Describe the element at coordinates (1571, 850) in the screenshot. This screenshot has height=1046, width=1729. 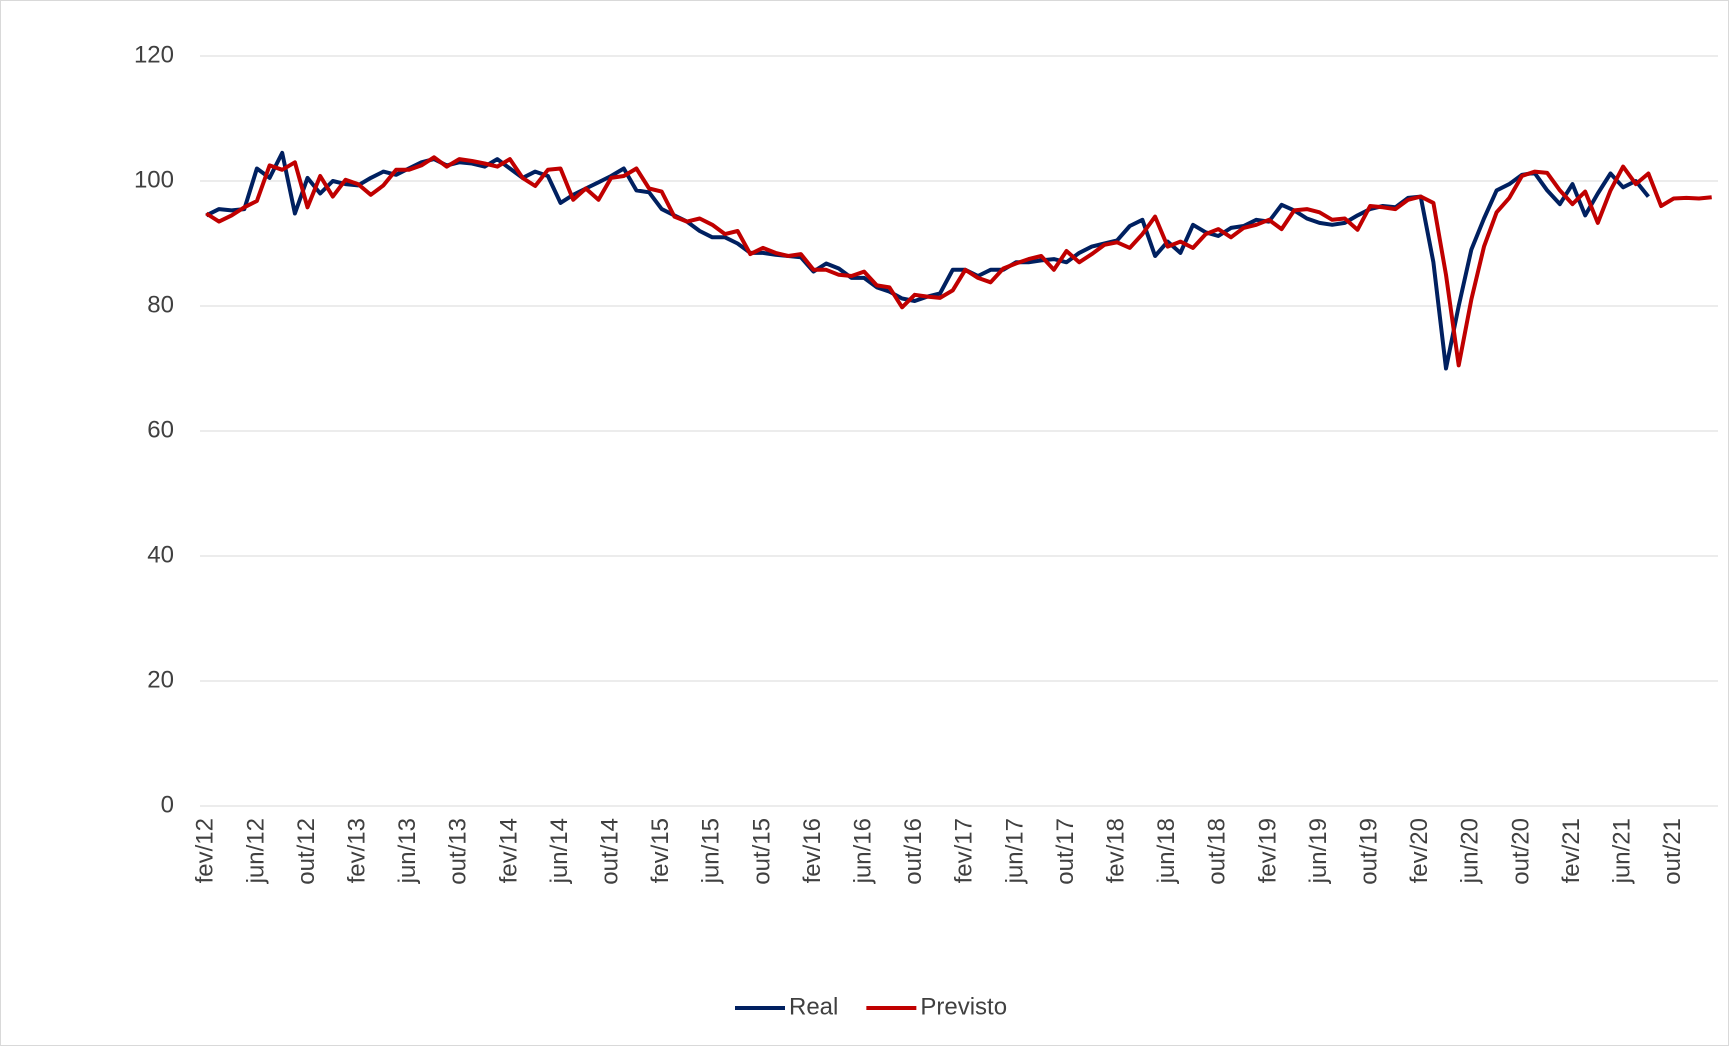
I see `x-tick-label: fev/21` at that location.